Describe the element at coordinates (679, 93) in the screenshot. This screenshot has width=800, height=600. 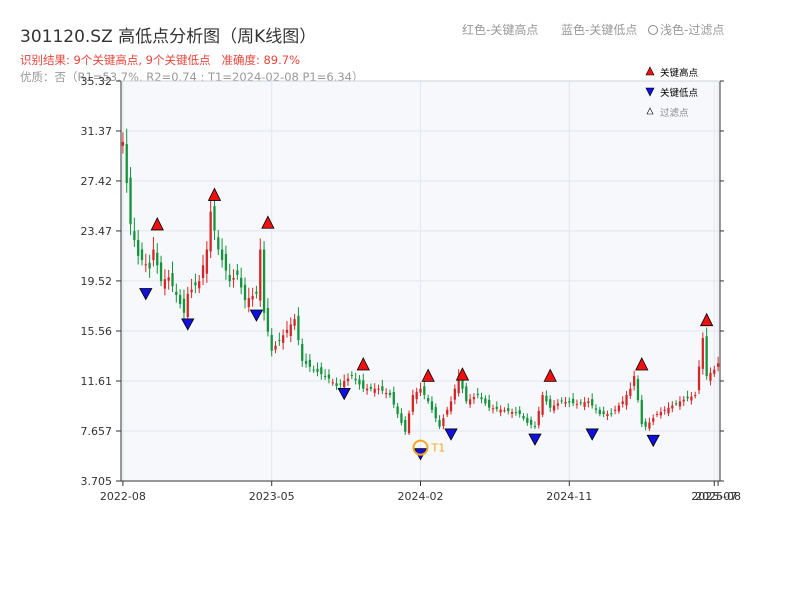
I see `legend-low-label: 关键低点` at that location.